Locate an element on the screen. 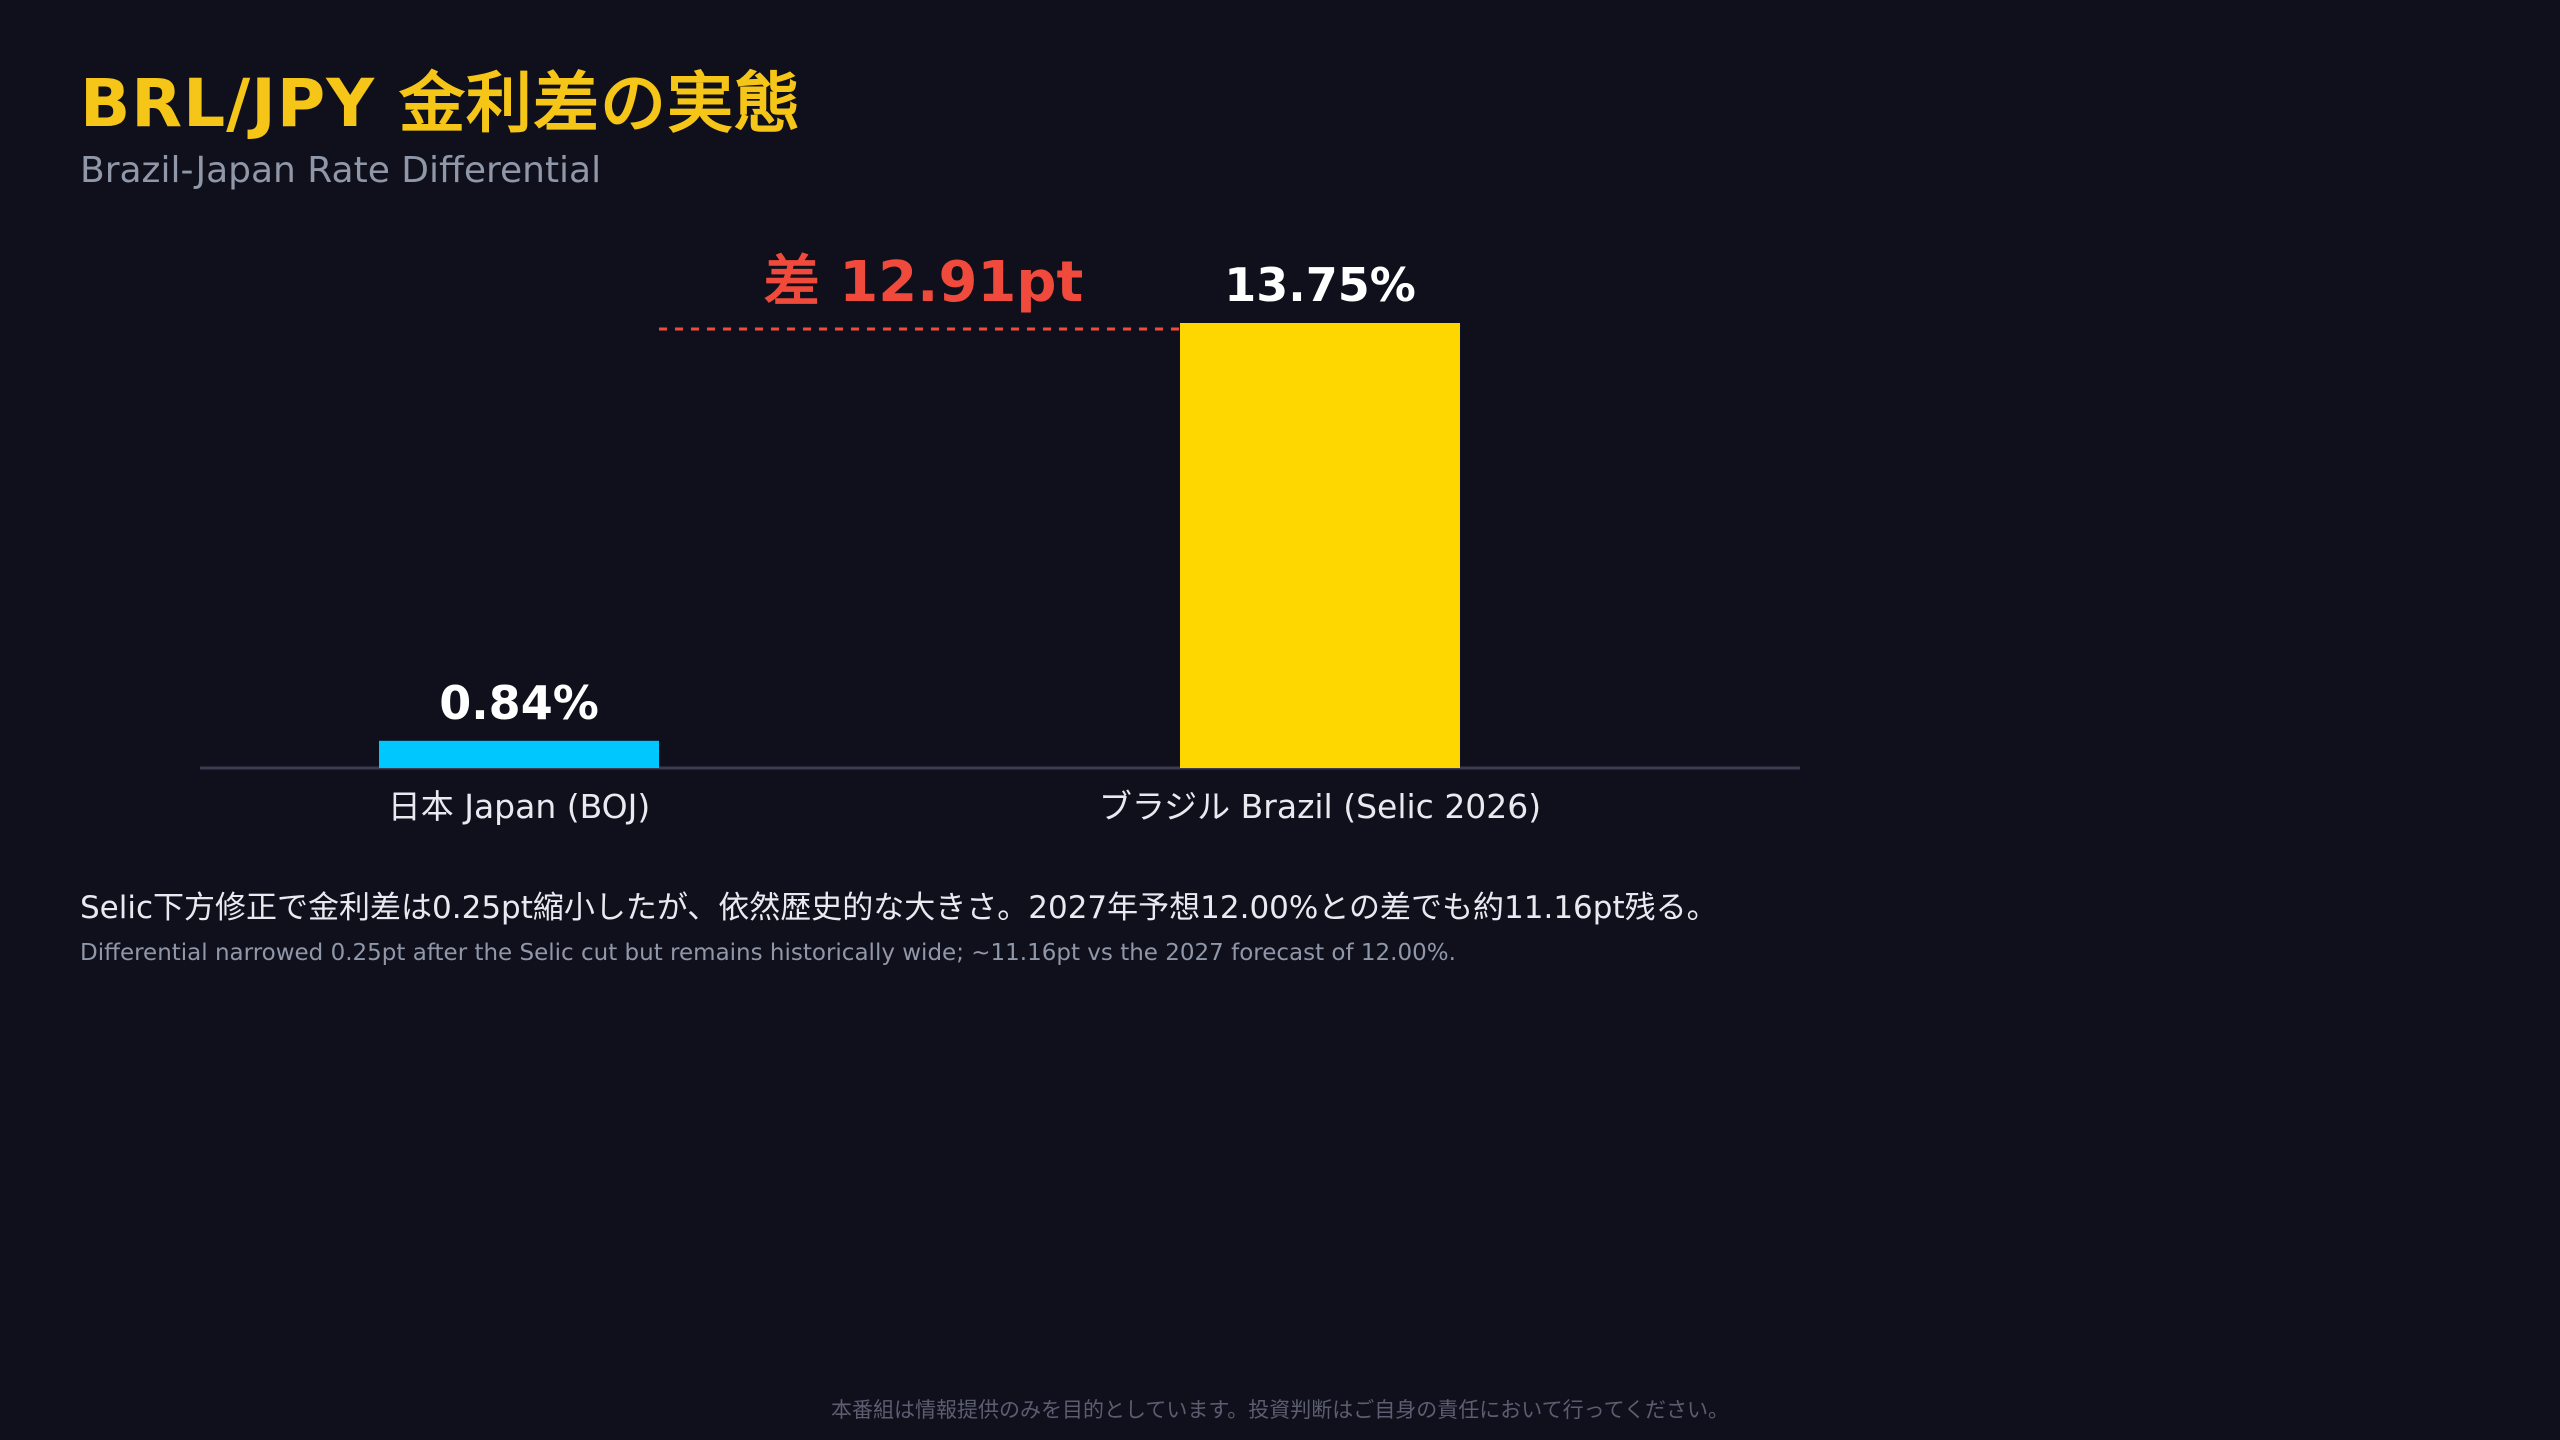  category-label-1: ブラジル Brazil (Selic 2026) is located at coordinates (1320, 806).